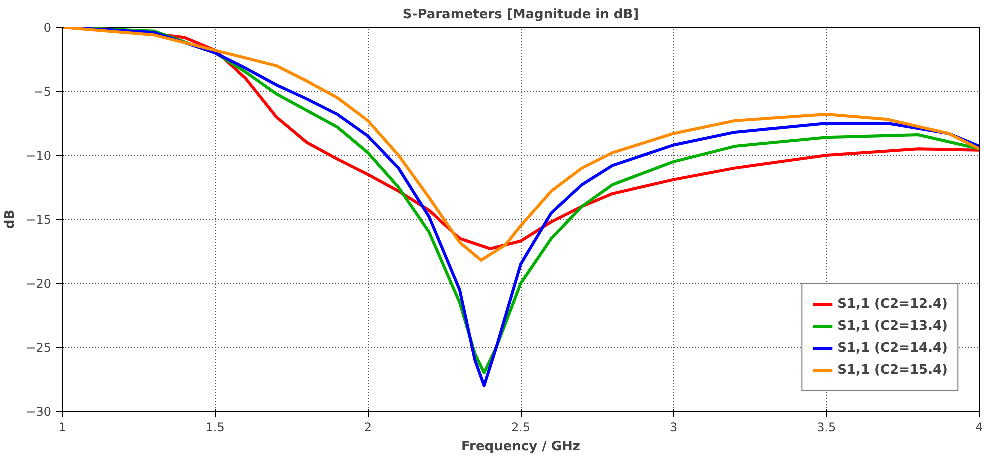  Describe the element at coordinates (48, 28) in the screenshot. I see `y-tick-label: 0` at that location.